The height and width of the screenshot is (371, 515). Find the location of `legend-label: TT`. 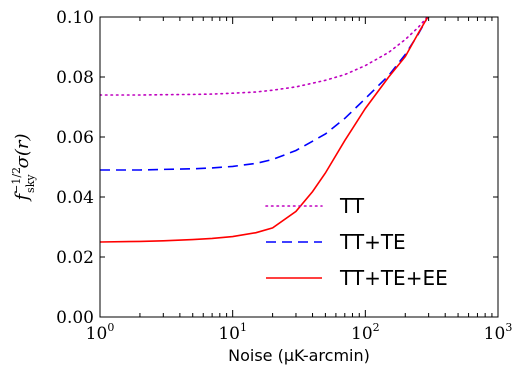

legend-label: TT is located at coordinates (352, 206).